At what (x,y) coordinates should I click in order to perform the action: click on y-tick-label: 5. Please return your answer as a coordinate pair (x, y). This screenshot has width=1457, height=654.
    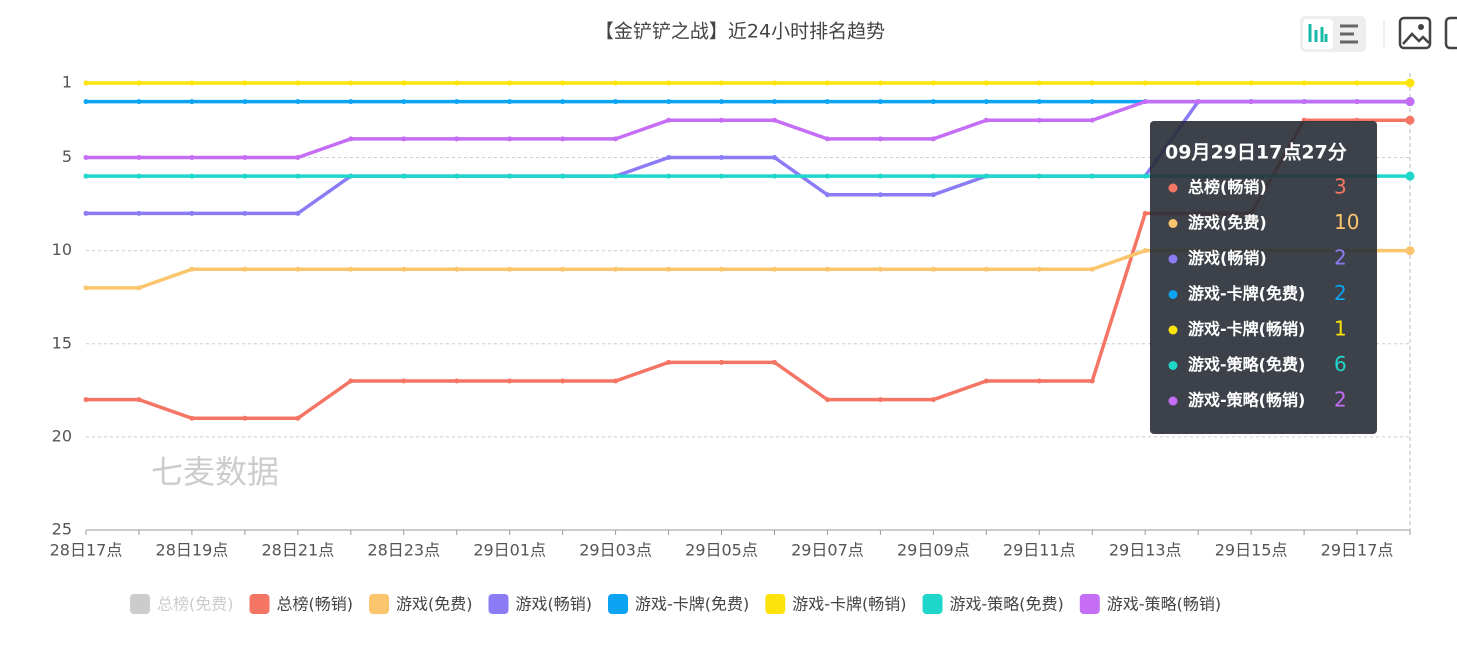
    Looking at the image, I should click on (67, 156).